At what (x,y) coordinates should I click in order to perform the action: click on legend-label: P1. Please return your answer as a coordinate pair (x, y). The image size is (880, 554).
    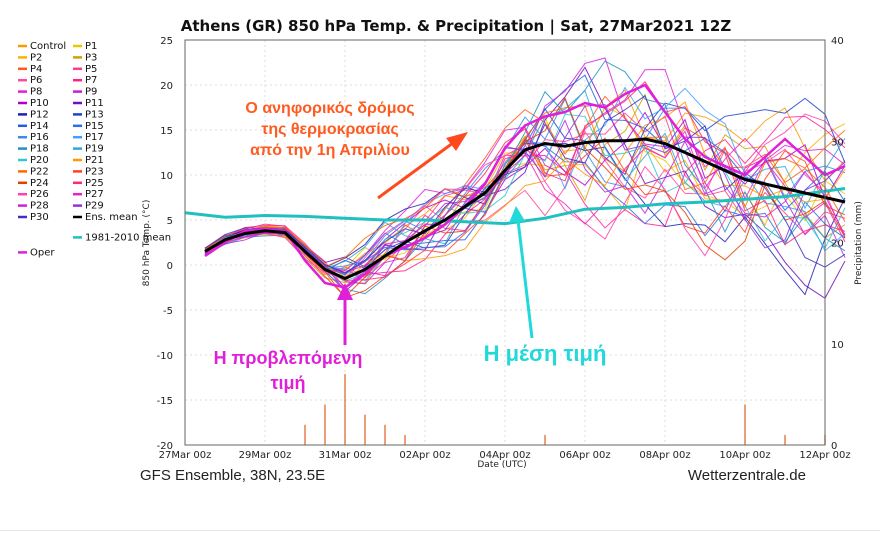
    Looking at the image, I should click on (91, 46).